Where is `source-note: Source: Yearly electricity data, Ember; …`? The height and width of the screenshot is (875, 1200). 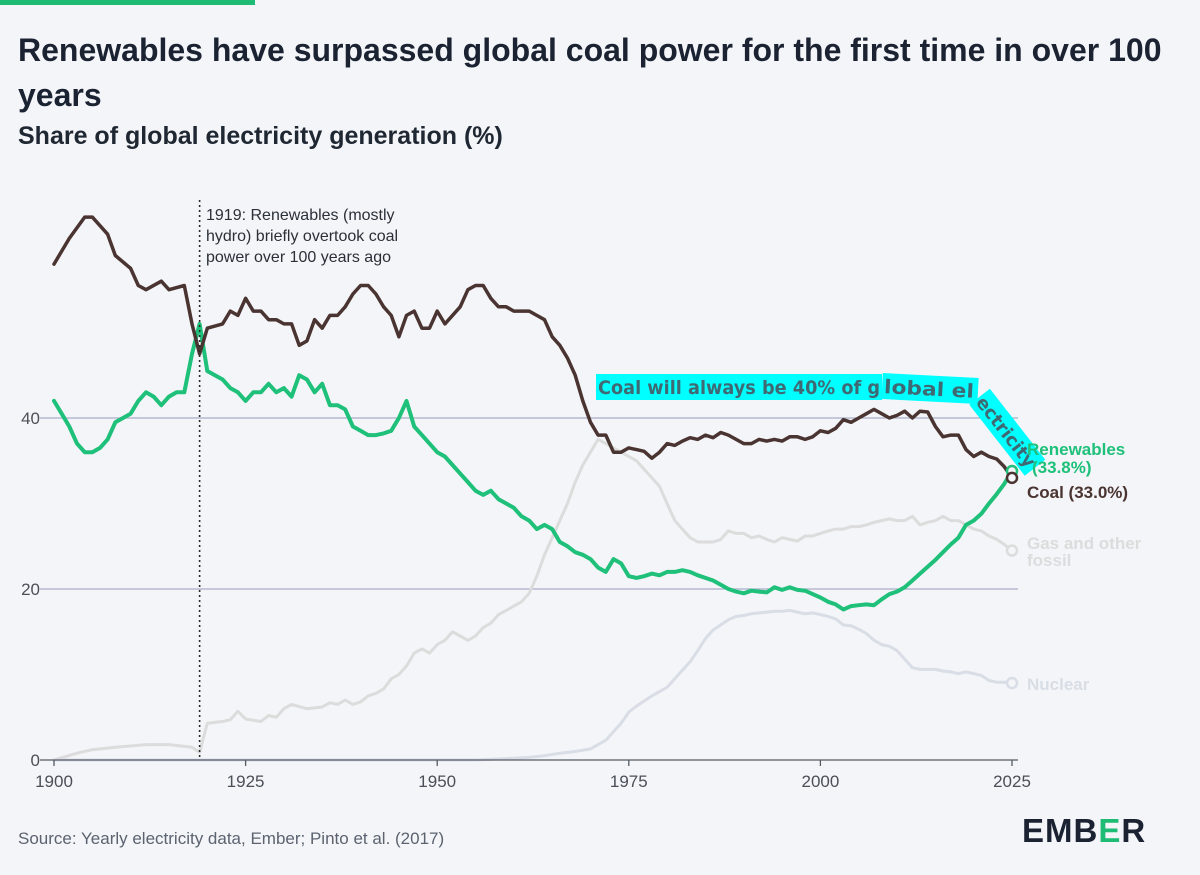 source-note: Source: Yearly electricity data, Ember; … is located at coordinates (231, 838).